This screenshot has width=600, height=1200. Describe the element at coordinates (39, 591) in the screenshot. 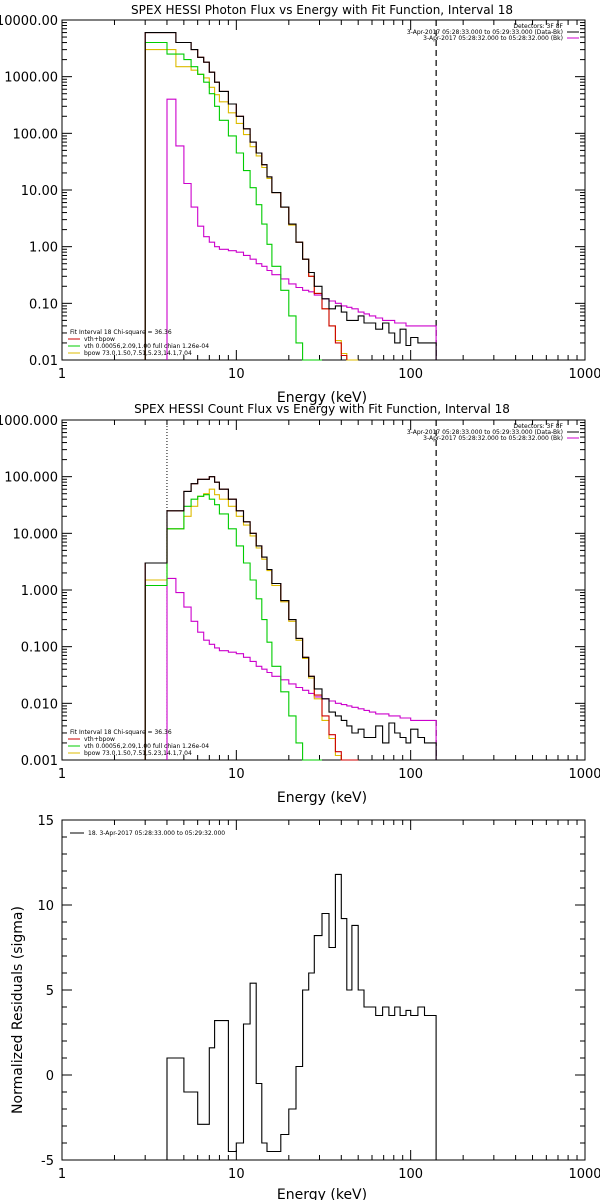

I see `y-tick-label: 1.000` at that location.